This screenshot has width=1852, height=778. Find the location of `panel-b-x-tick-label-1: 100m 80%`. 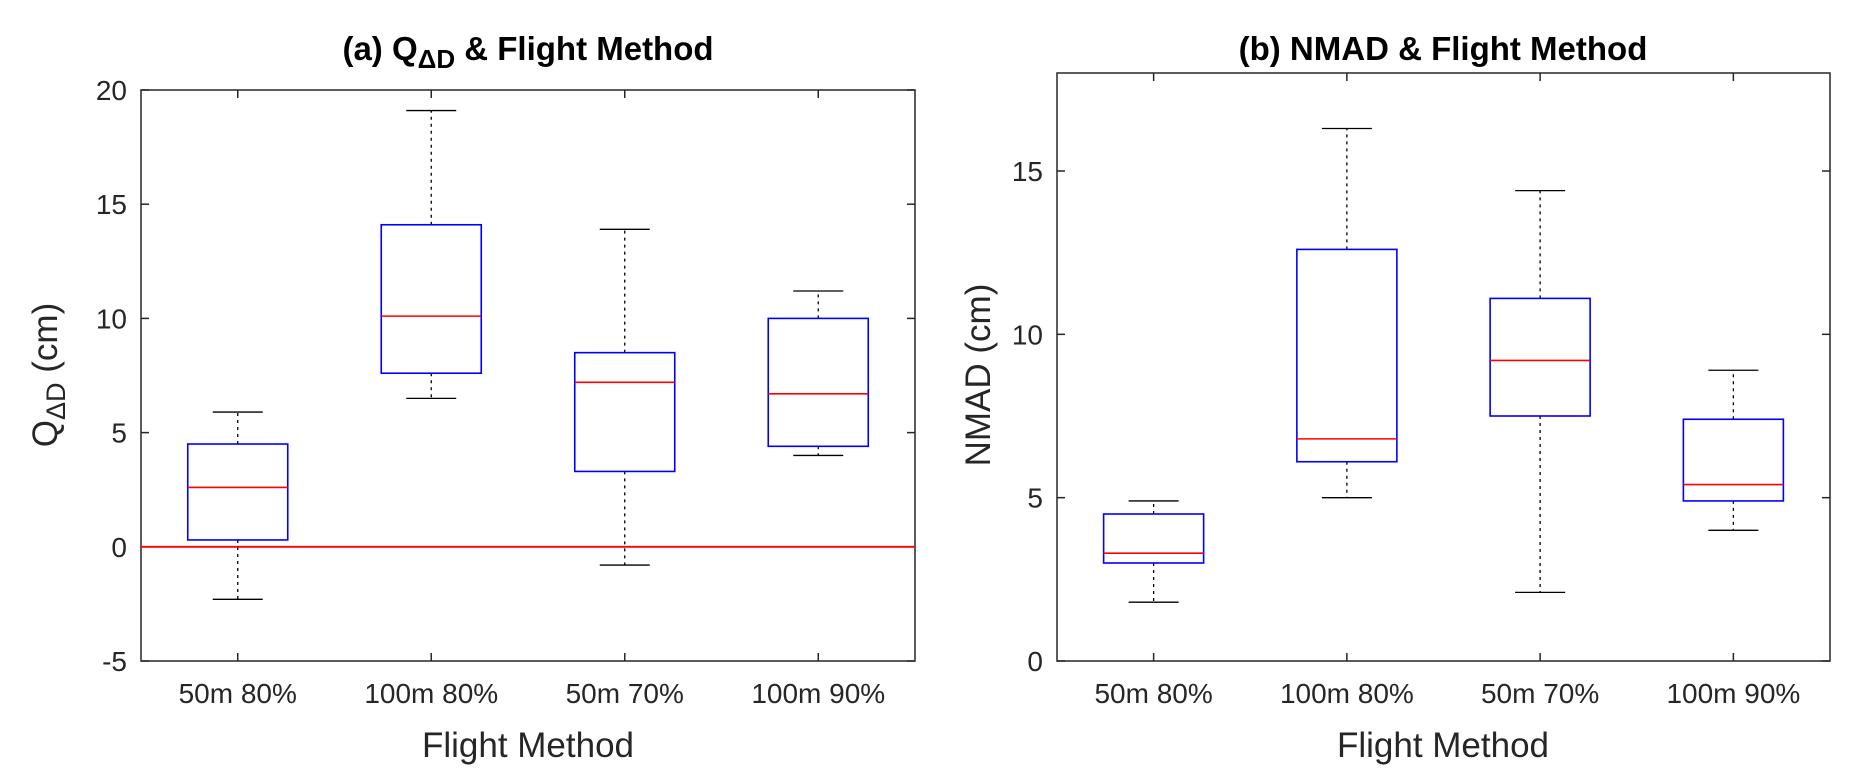

panel-b-x-tick-label-1: 100m 80% is located at coordinates (1347, 693).